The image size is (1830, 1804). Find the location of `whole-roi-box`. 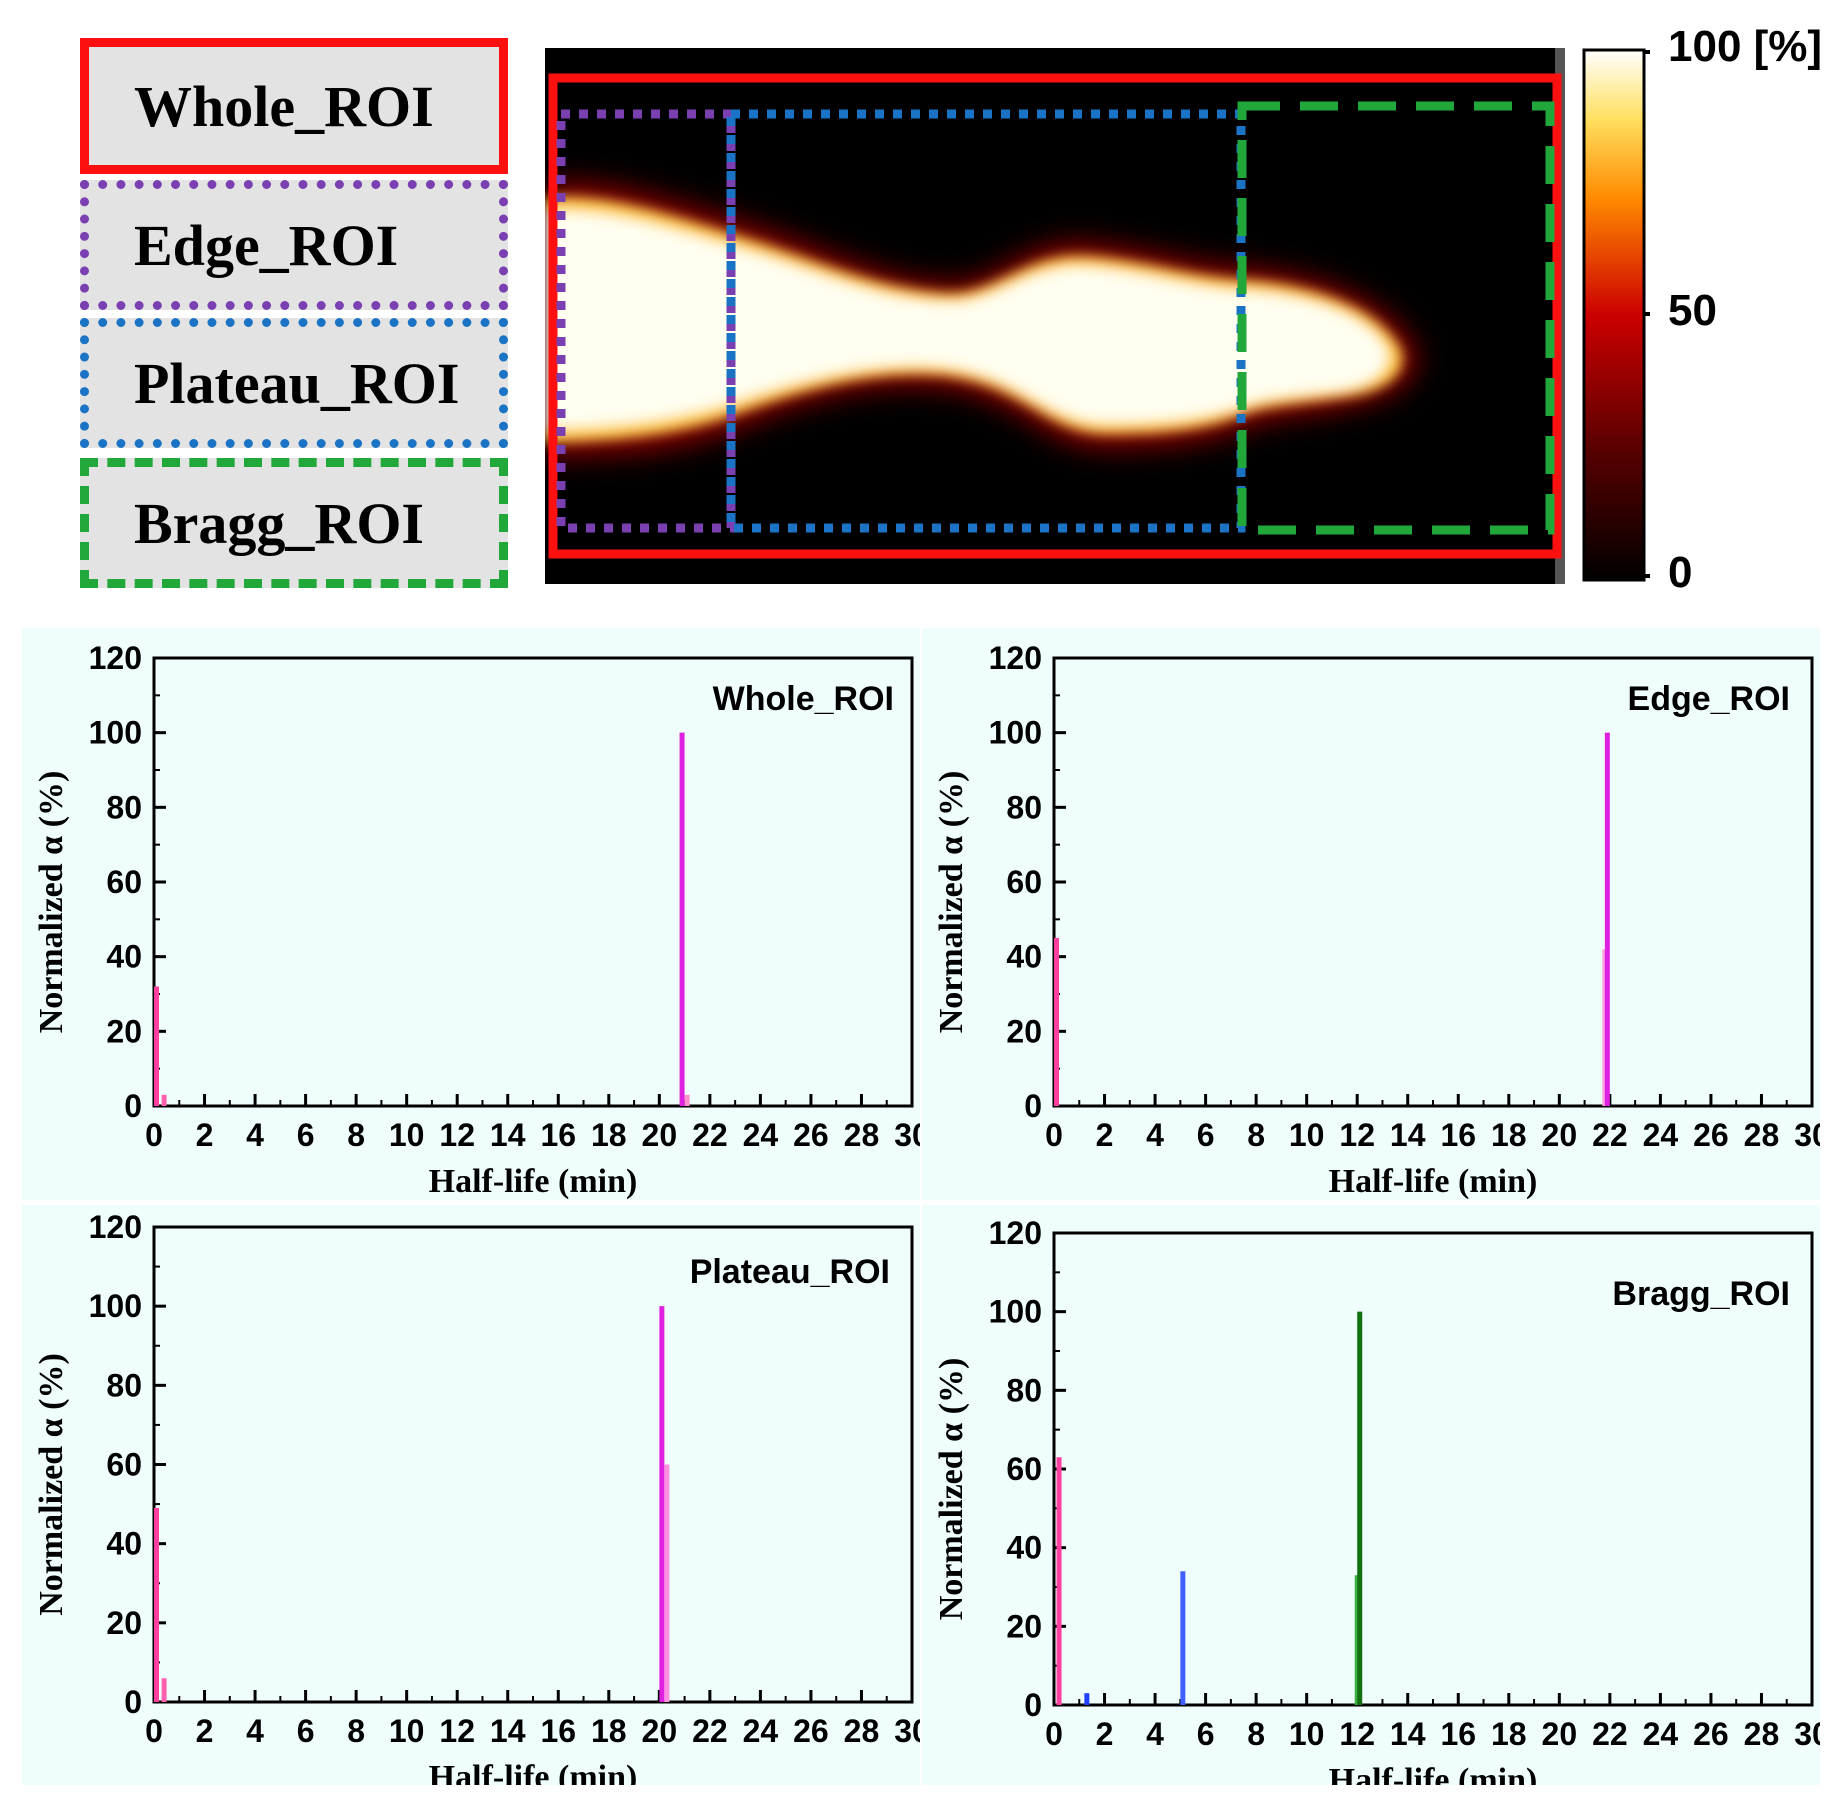

whole-roi-box is located at coordinates (1055, 316).